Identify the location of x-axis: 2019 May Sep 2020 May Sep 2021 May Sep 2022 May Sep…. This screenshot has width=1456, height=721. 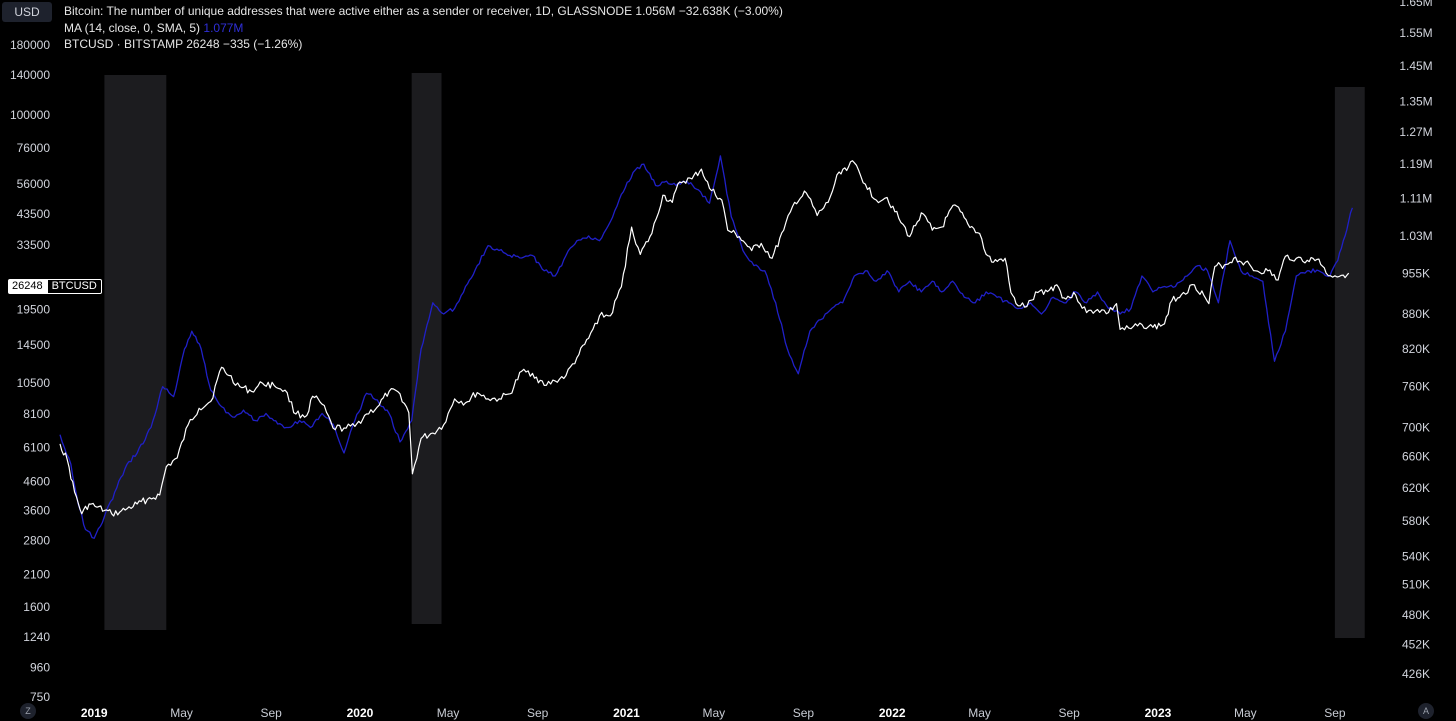
(713, 713).